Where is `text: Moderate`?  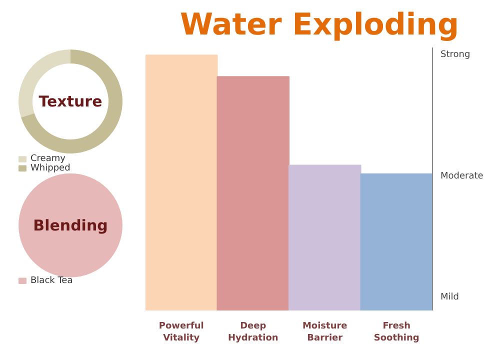
text: Moderate is located at coordinates (462, 176).